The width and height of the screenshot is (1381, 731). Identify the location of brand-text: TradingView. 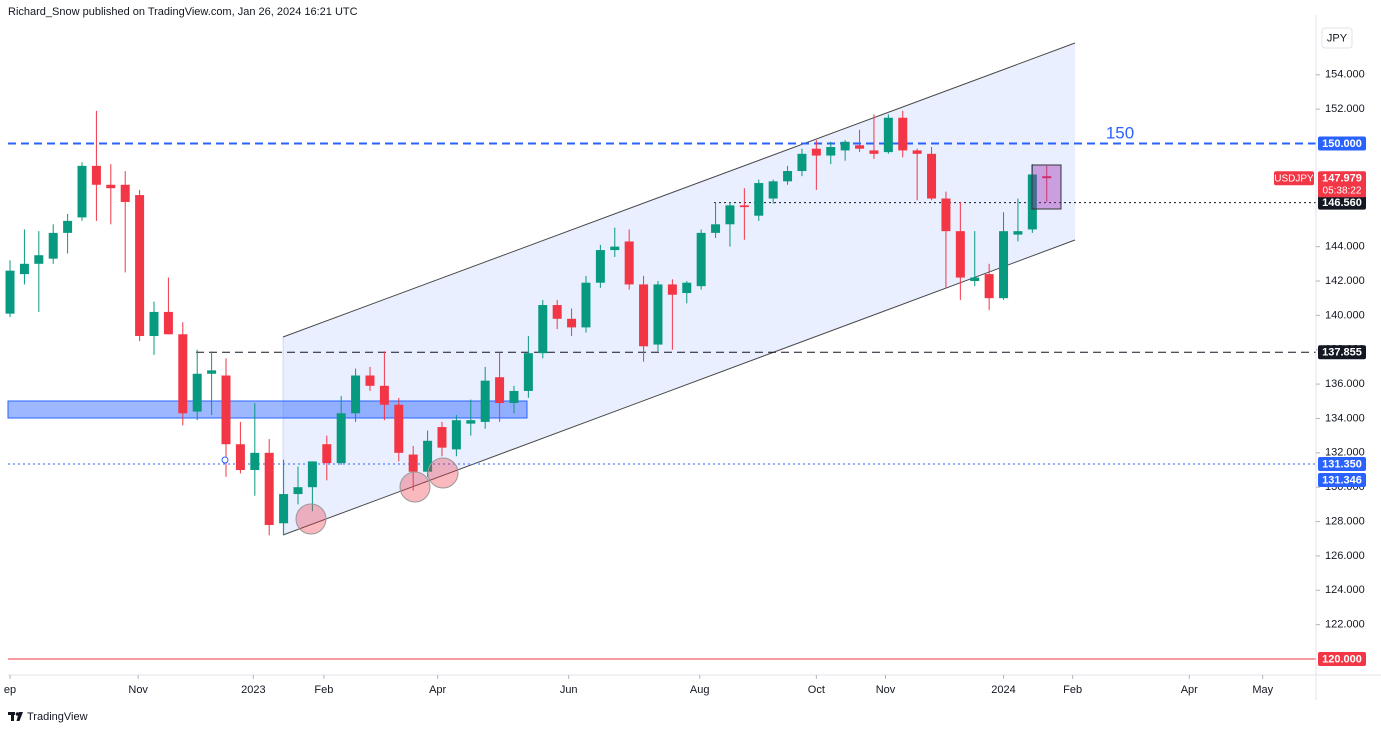
(57, 717).